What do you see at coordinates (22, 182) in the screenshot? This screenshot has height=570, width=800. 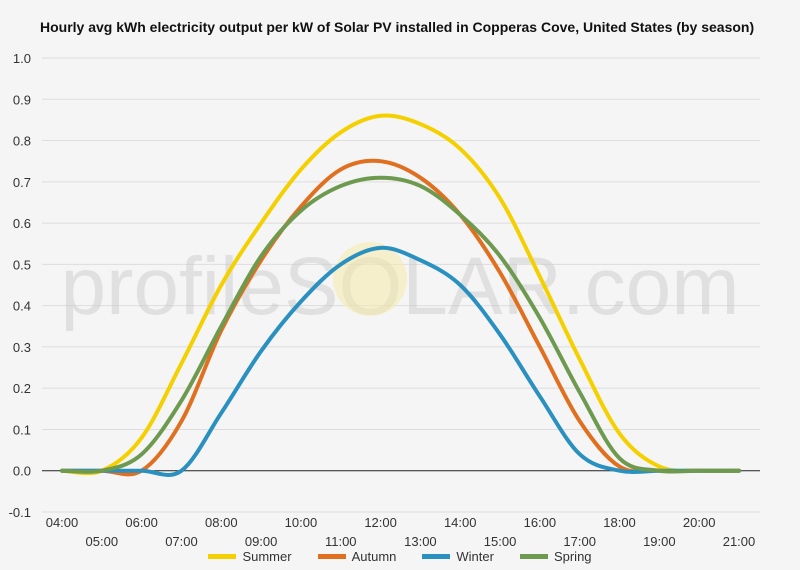 I see `y-tick-label: 0.7` at bounding box center [22, 182].